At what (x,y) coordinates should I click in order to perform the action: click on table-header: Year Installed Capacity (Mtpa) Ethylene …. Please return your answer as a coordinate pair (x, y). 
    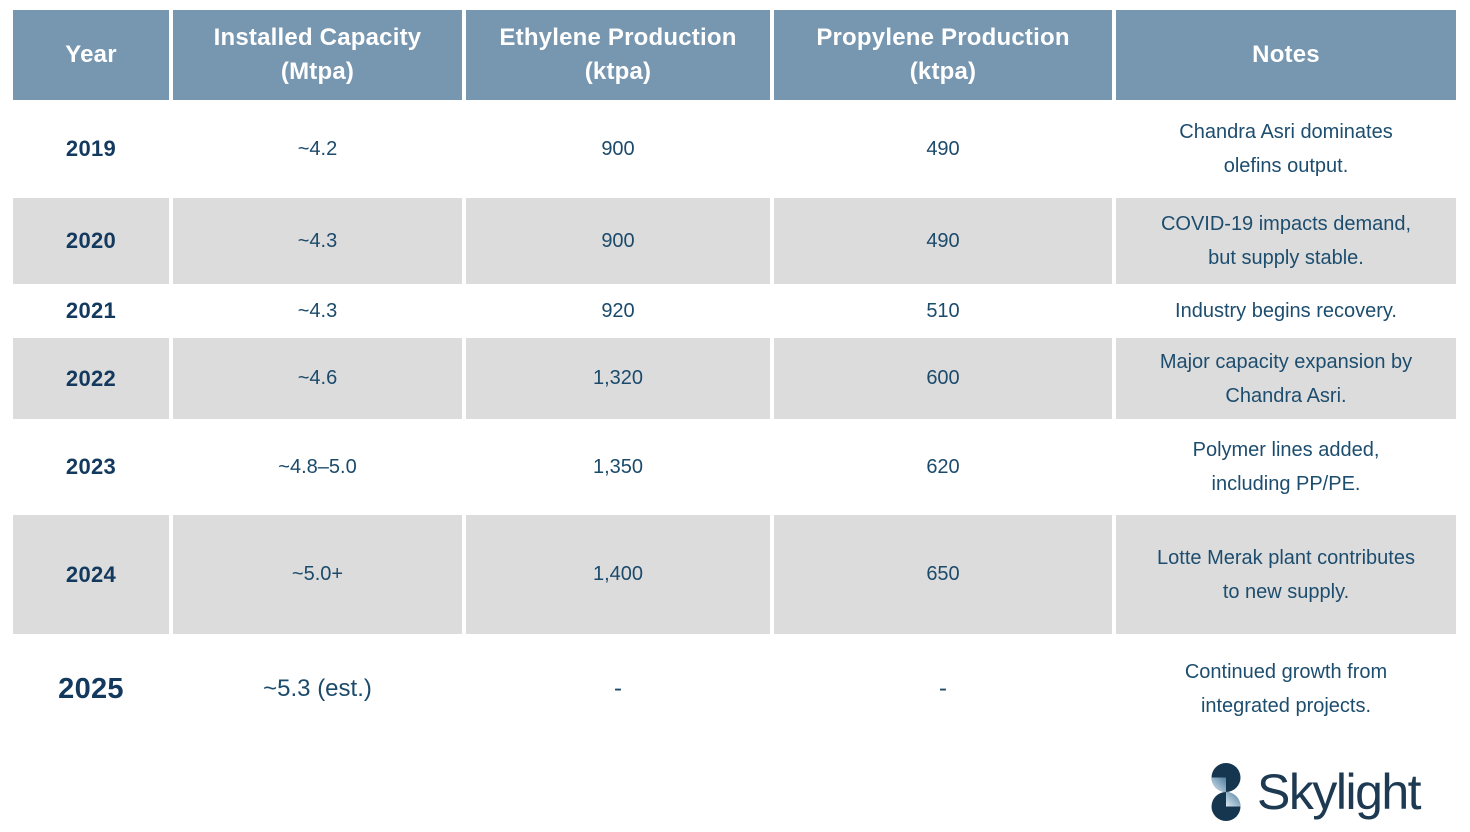
    Looking at the image, I should click on (734, 55).